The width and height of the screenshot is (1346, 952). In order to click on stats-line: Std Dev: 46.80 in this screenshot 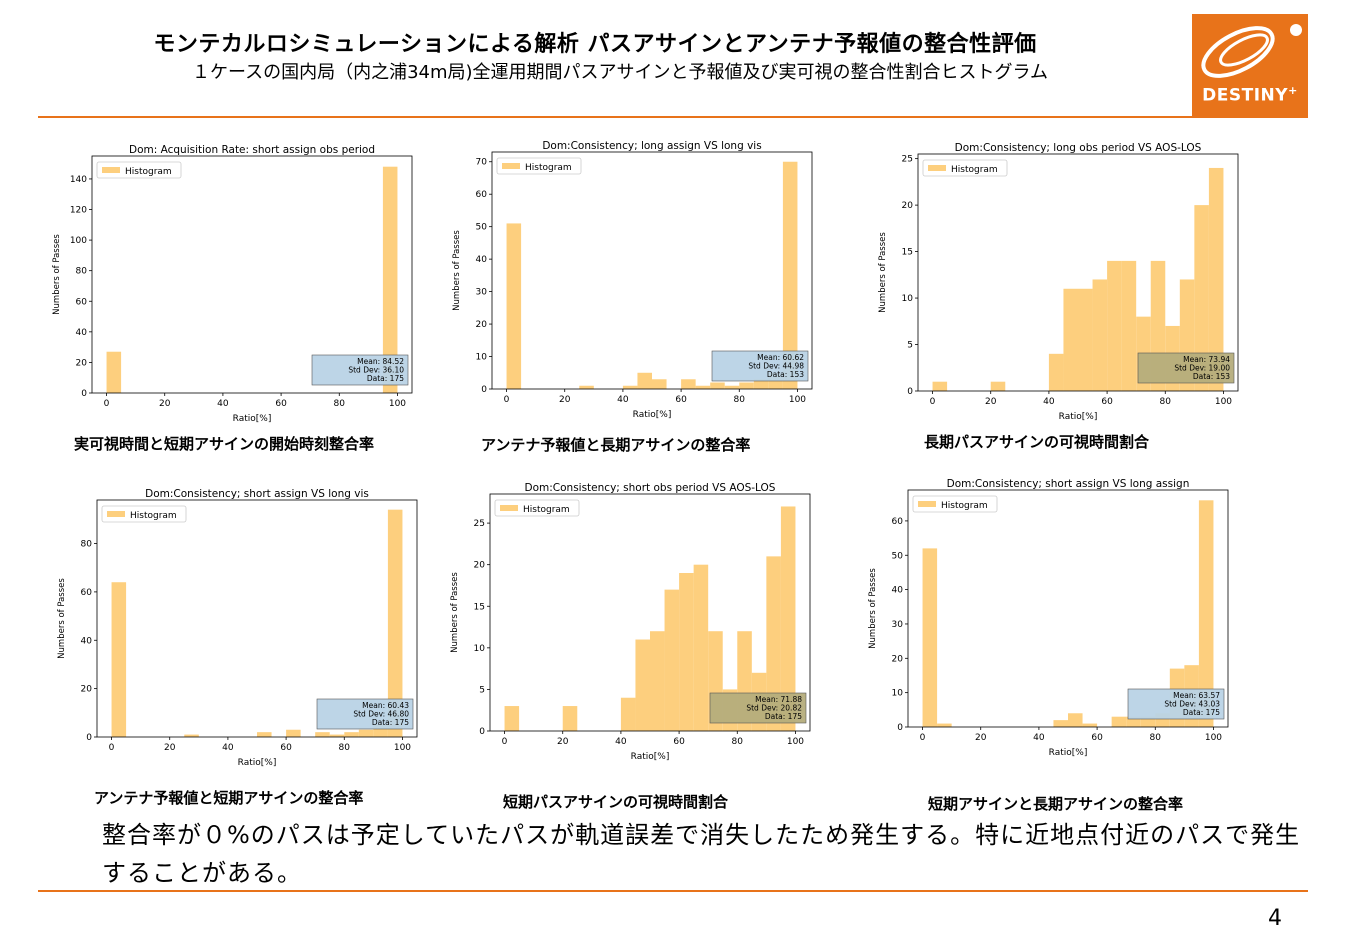, I will do `click(381, 714)`.